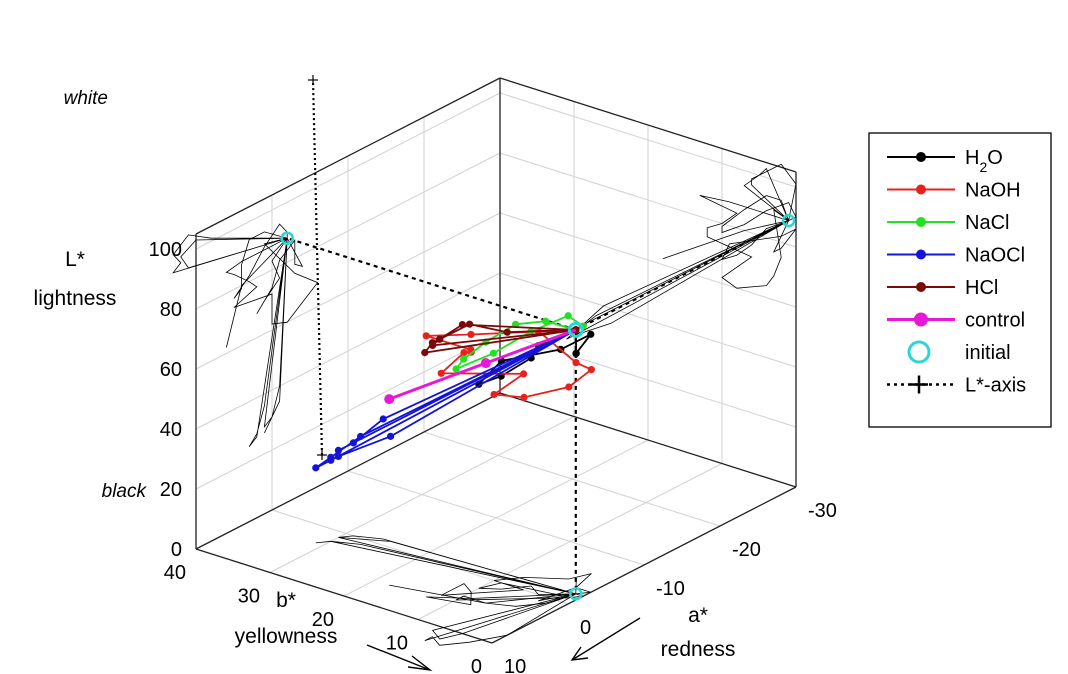 The width and height of the screenshot is (1068, 674). I want to click on series-nacl, so click(519, 342).